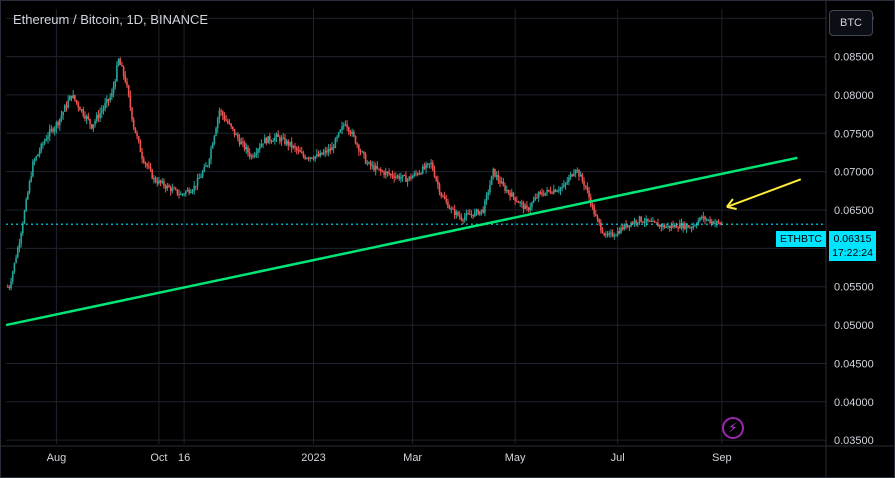  I want to click on time-axis: Aug Oct 16 2023 Mar May Jul Sep, so click(447, 454).